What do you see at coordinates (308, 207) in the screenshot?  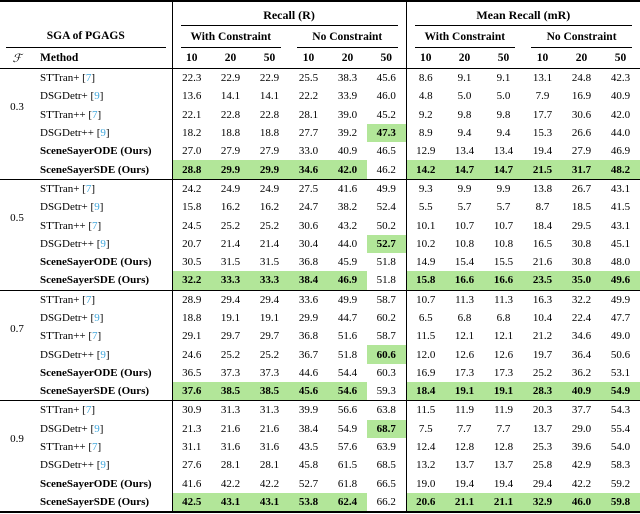 I see `metric-cell: 24.7` at bounding box center [308, 207].